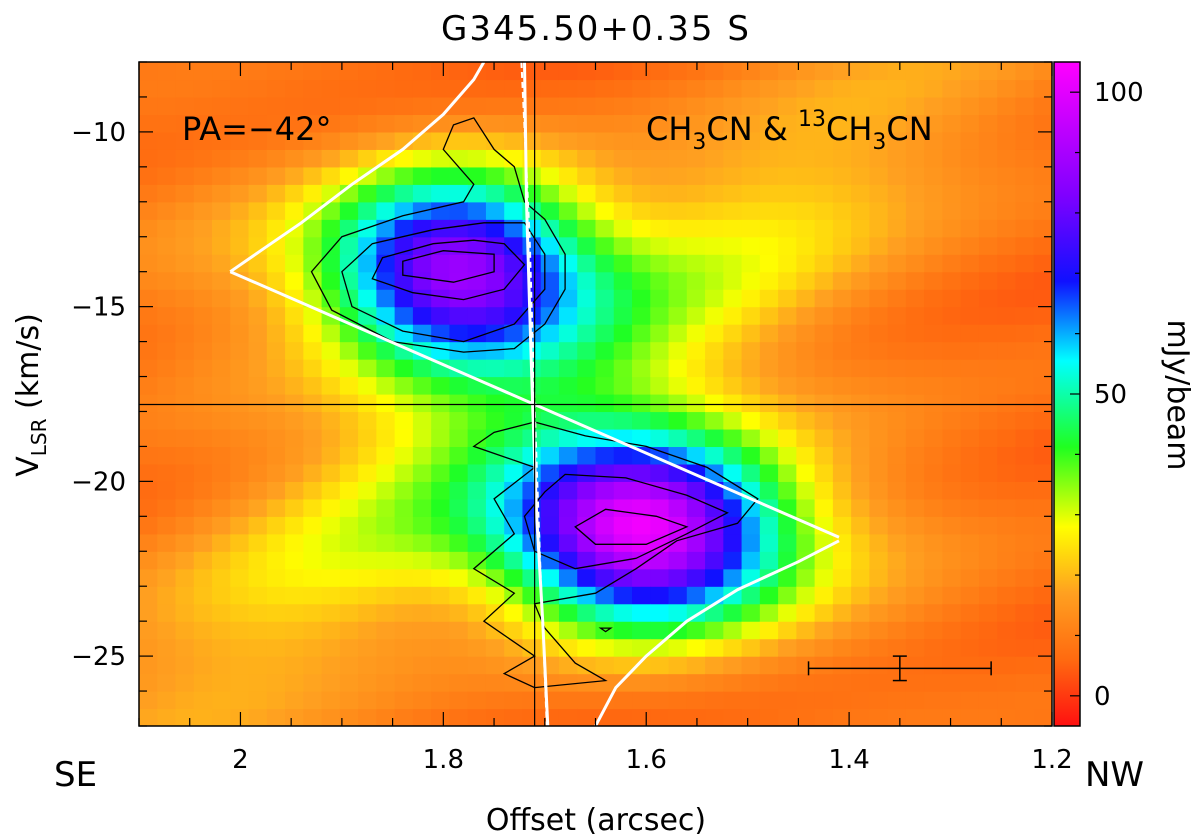  I want to click on chart-title: G345.50+0.35 S, so click(596, 29).